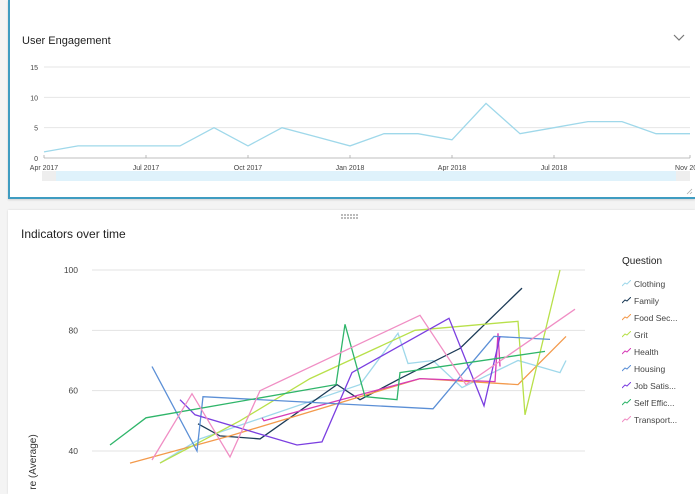  What do you see at coordinates (642, 261) in the screenshot?
I see `legend-title: Question` at bounding box center [642, 261].